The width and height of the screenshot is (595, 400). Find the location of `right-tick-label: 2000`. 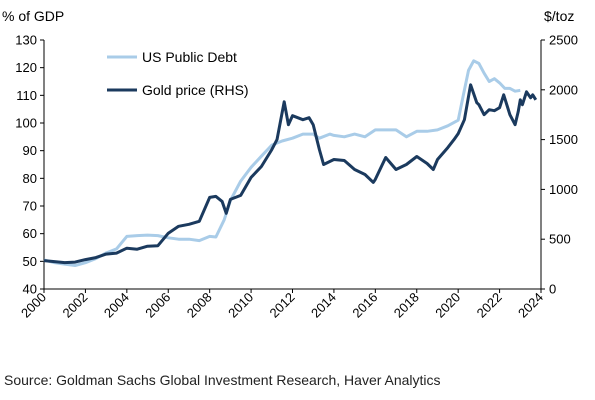

right-tick-label: 2000 is located at coordinates (563, 89).